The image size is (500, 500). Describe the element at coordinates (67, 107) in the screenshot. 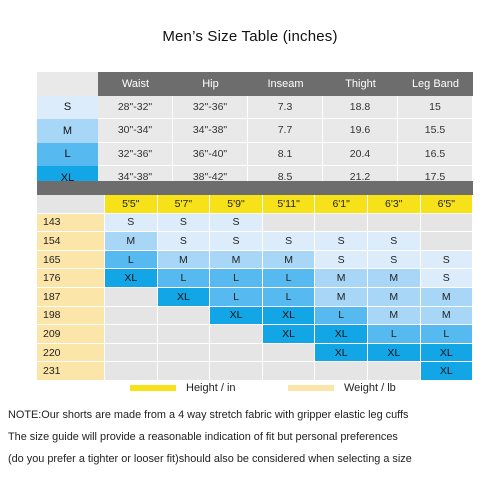

I see `size-label: S` at that location.